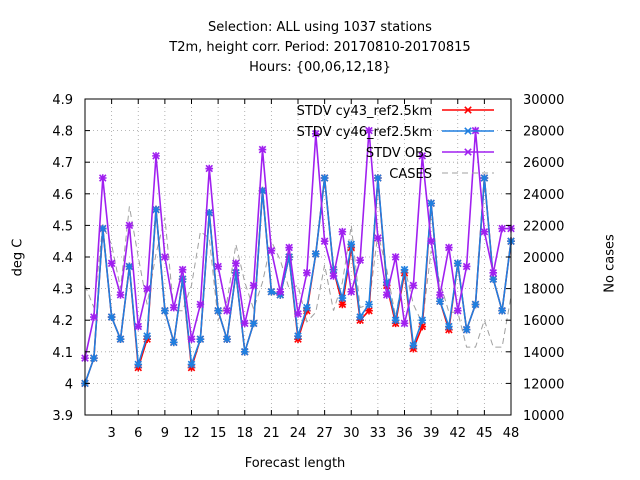 The height and width of the screenshot is (480, 640). Describe the element at coordinates (543, 195) in the screenshot. I see `y2-tick-label: 24000` at that location.